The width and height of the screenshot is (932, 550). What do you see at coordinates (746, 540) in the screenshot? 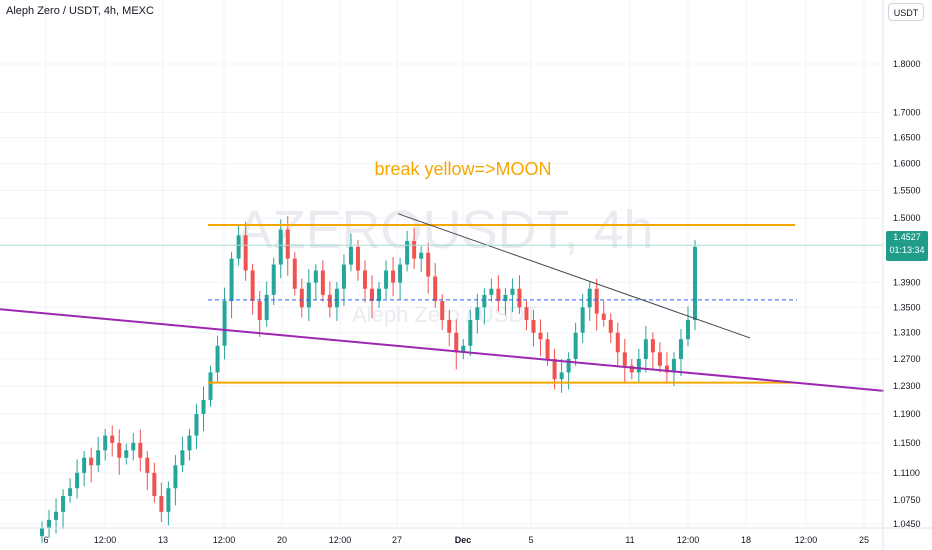
I see `x-tick-label: 18` at bounding box center [746, 540].